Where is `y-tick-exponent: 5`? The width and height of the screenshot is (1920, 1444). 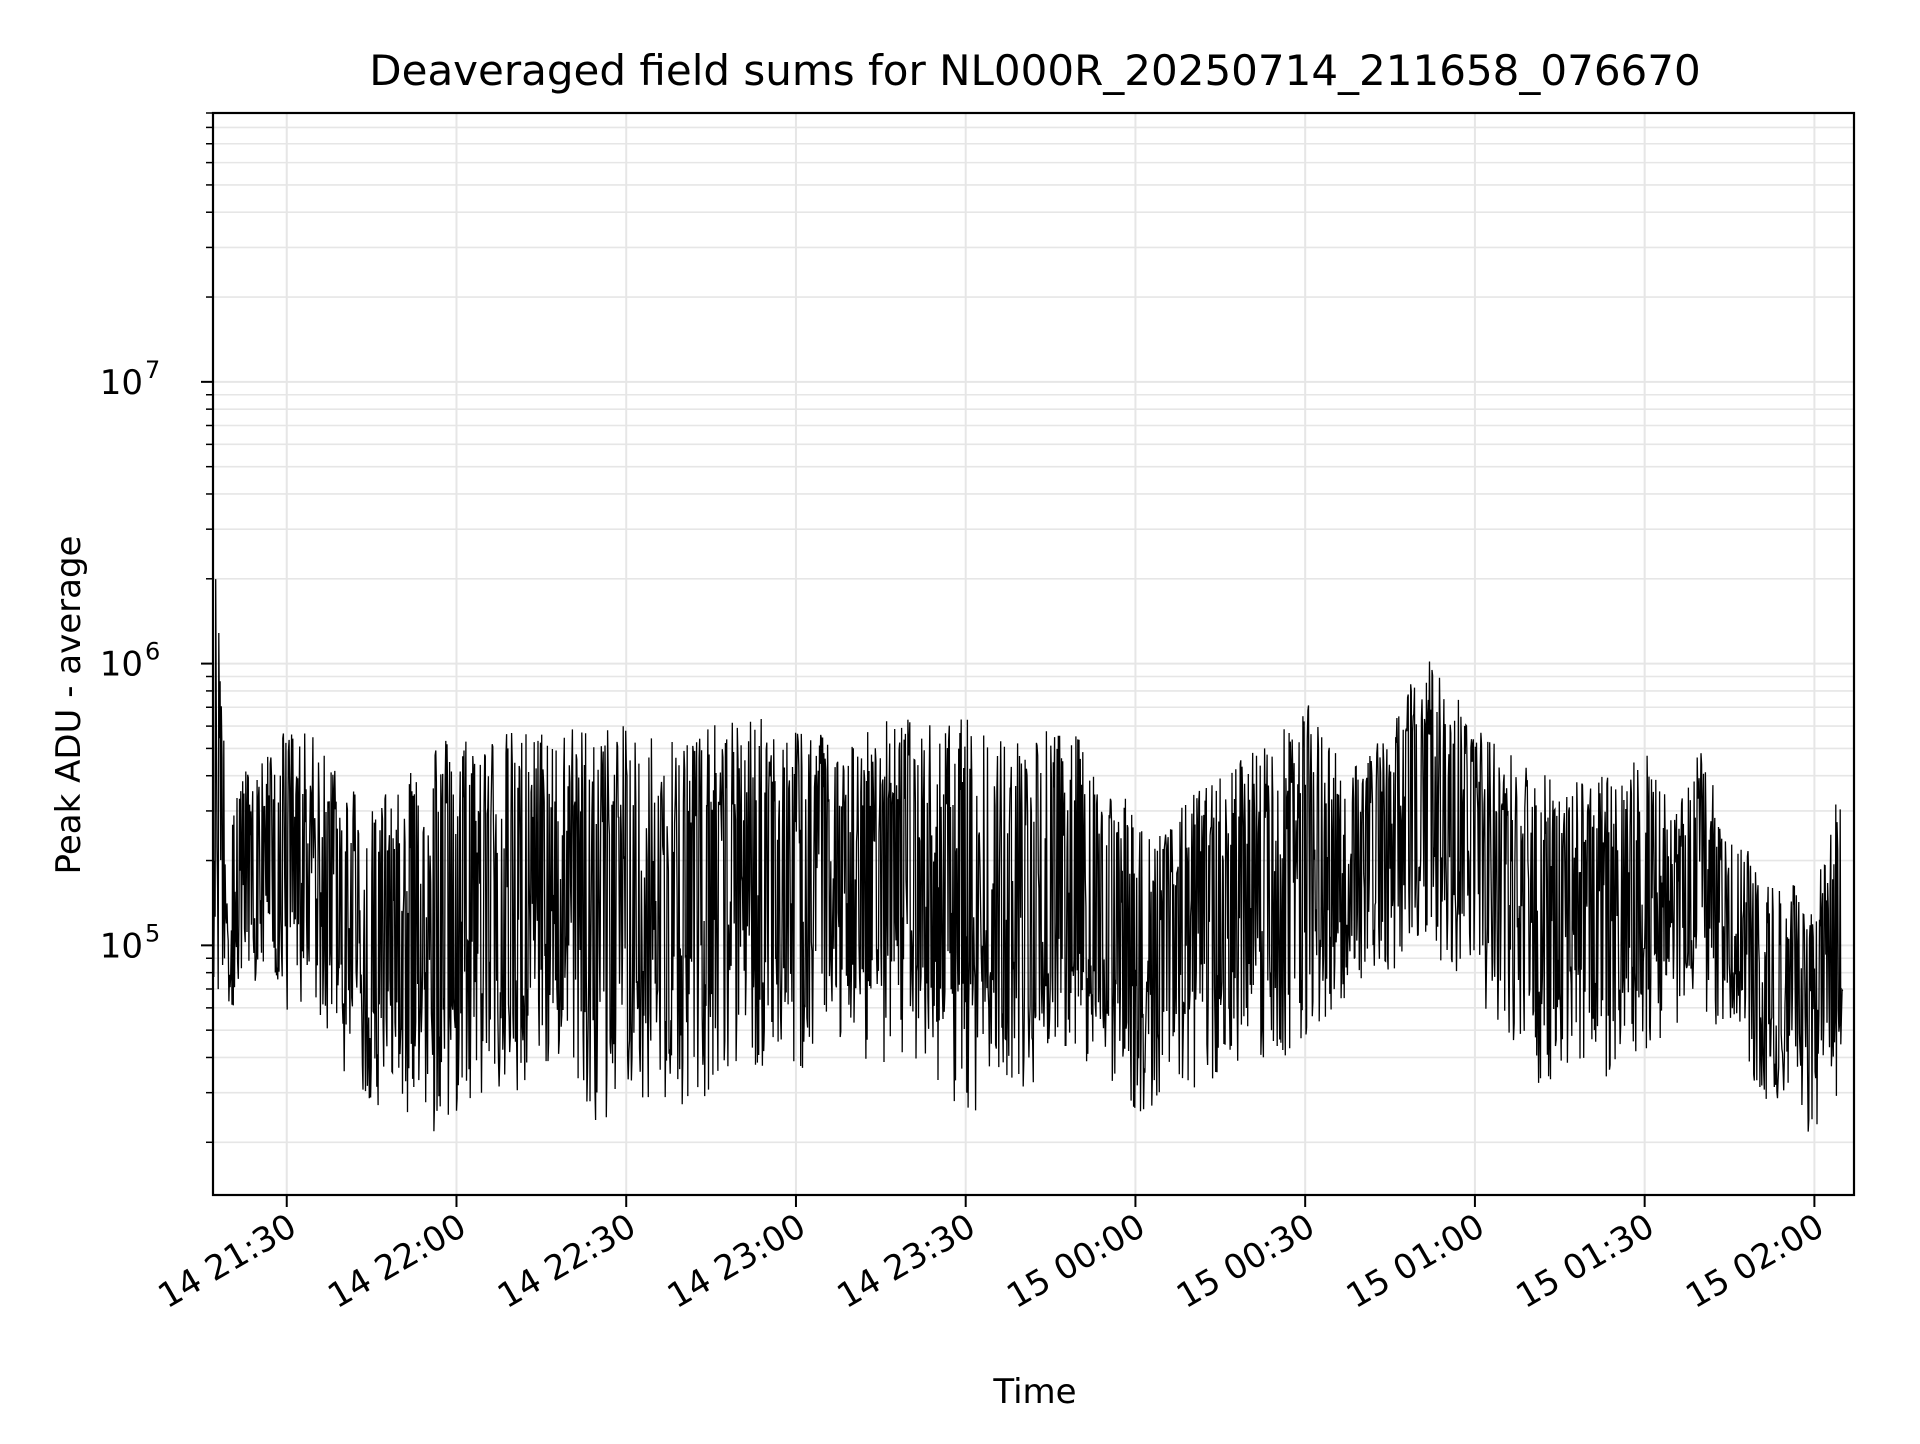
y-tick-exponent: 5 is located at coordinates (152, 933).